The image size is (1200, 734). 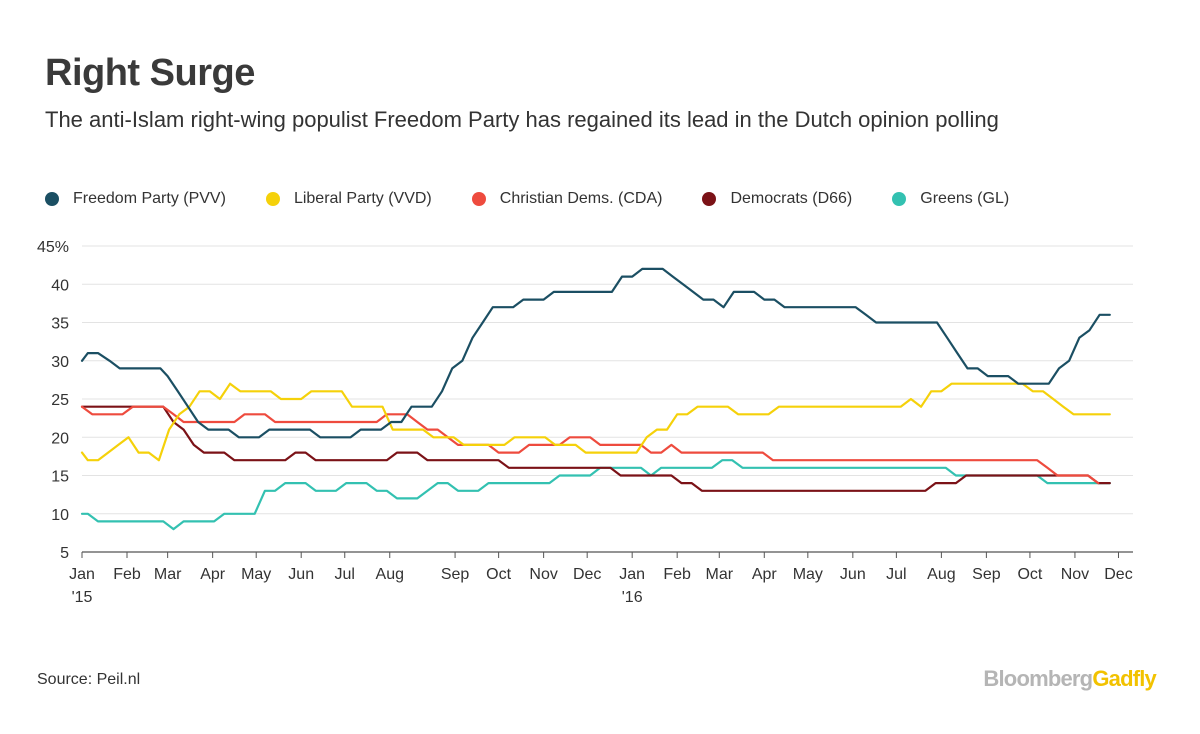 I want to click on legend-label: Freedom Party (PVV), so click(x=149, y=198).